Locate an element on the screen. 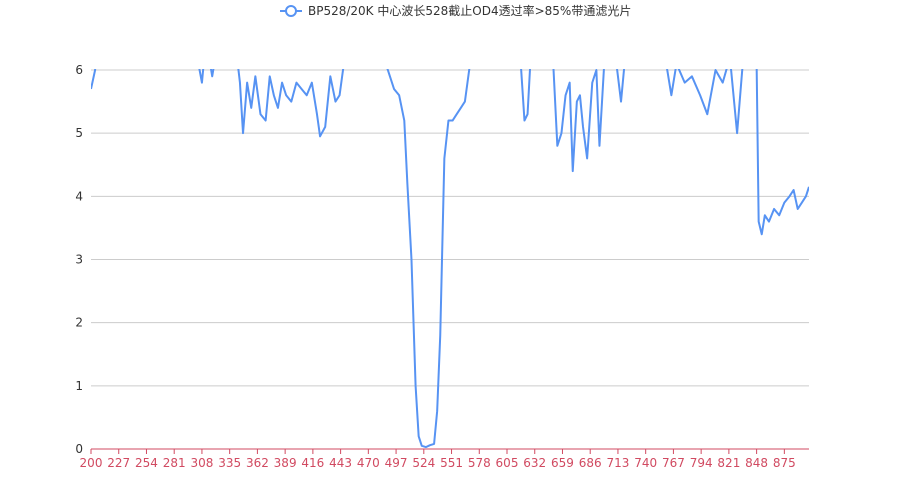  x-tick-label: 767 is located at coordinates (673, 463).